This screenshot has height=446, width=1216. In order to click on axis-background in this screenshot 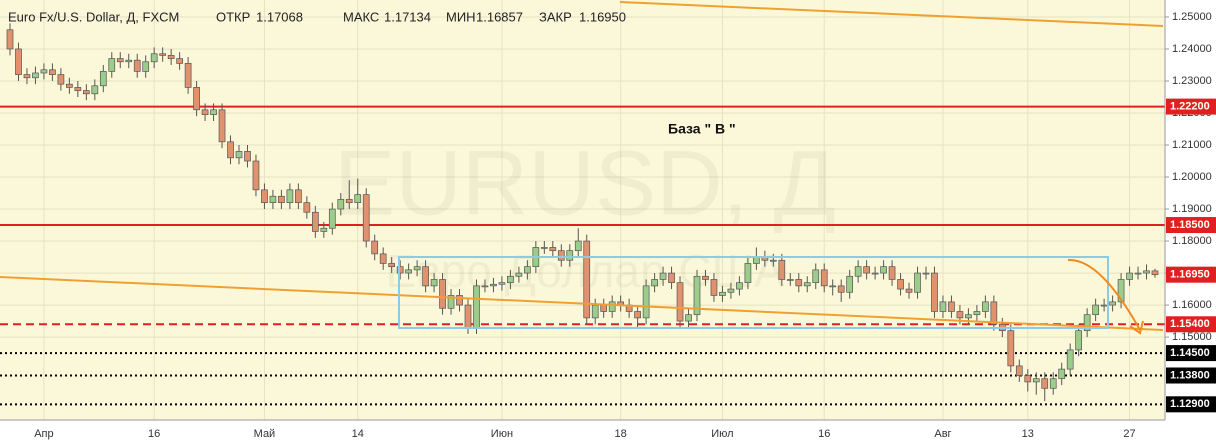, I will do `click(582, 433)`.